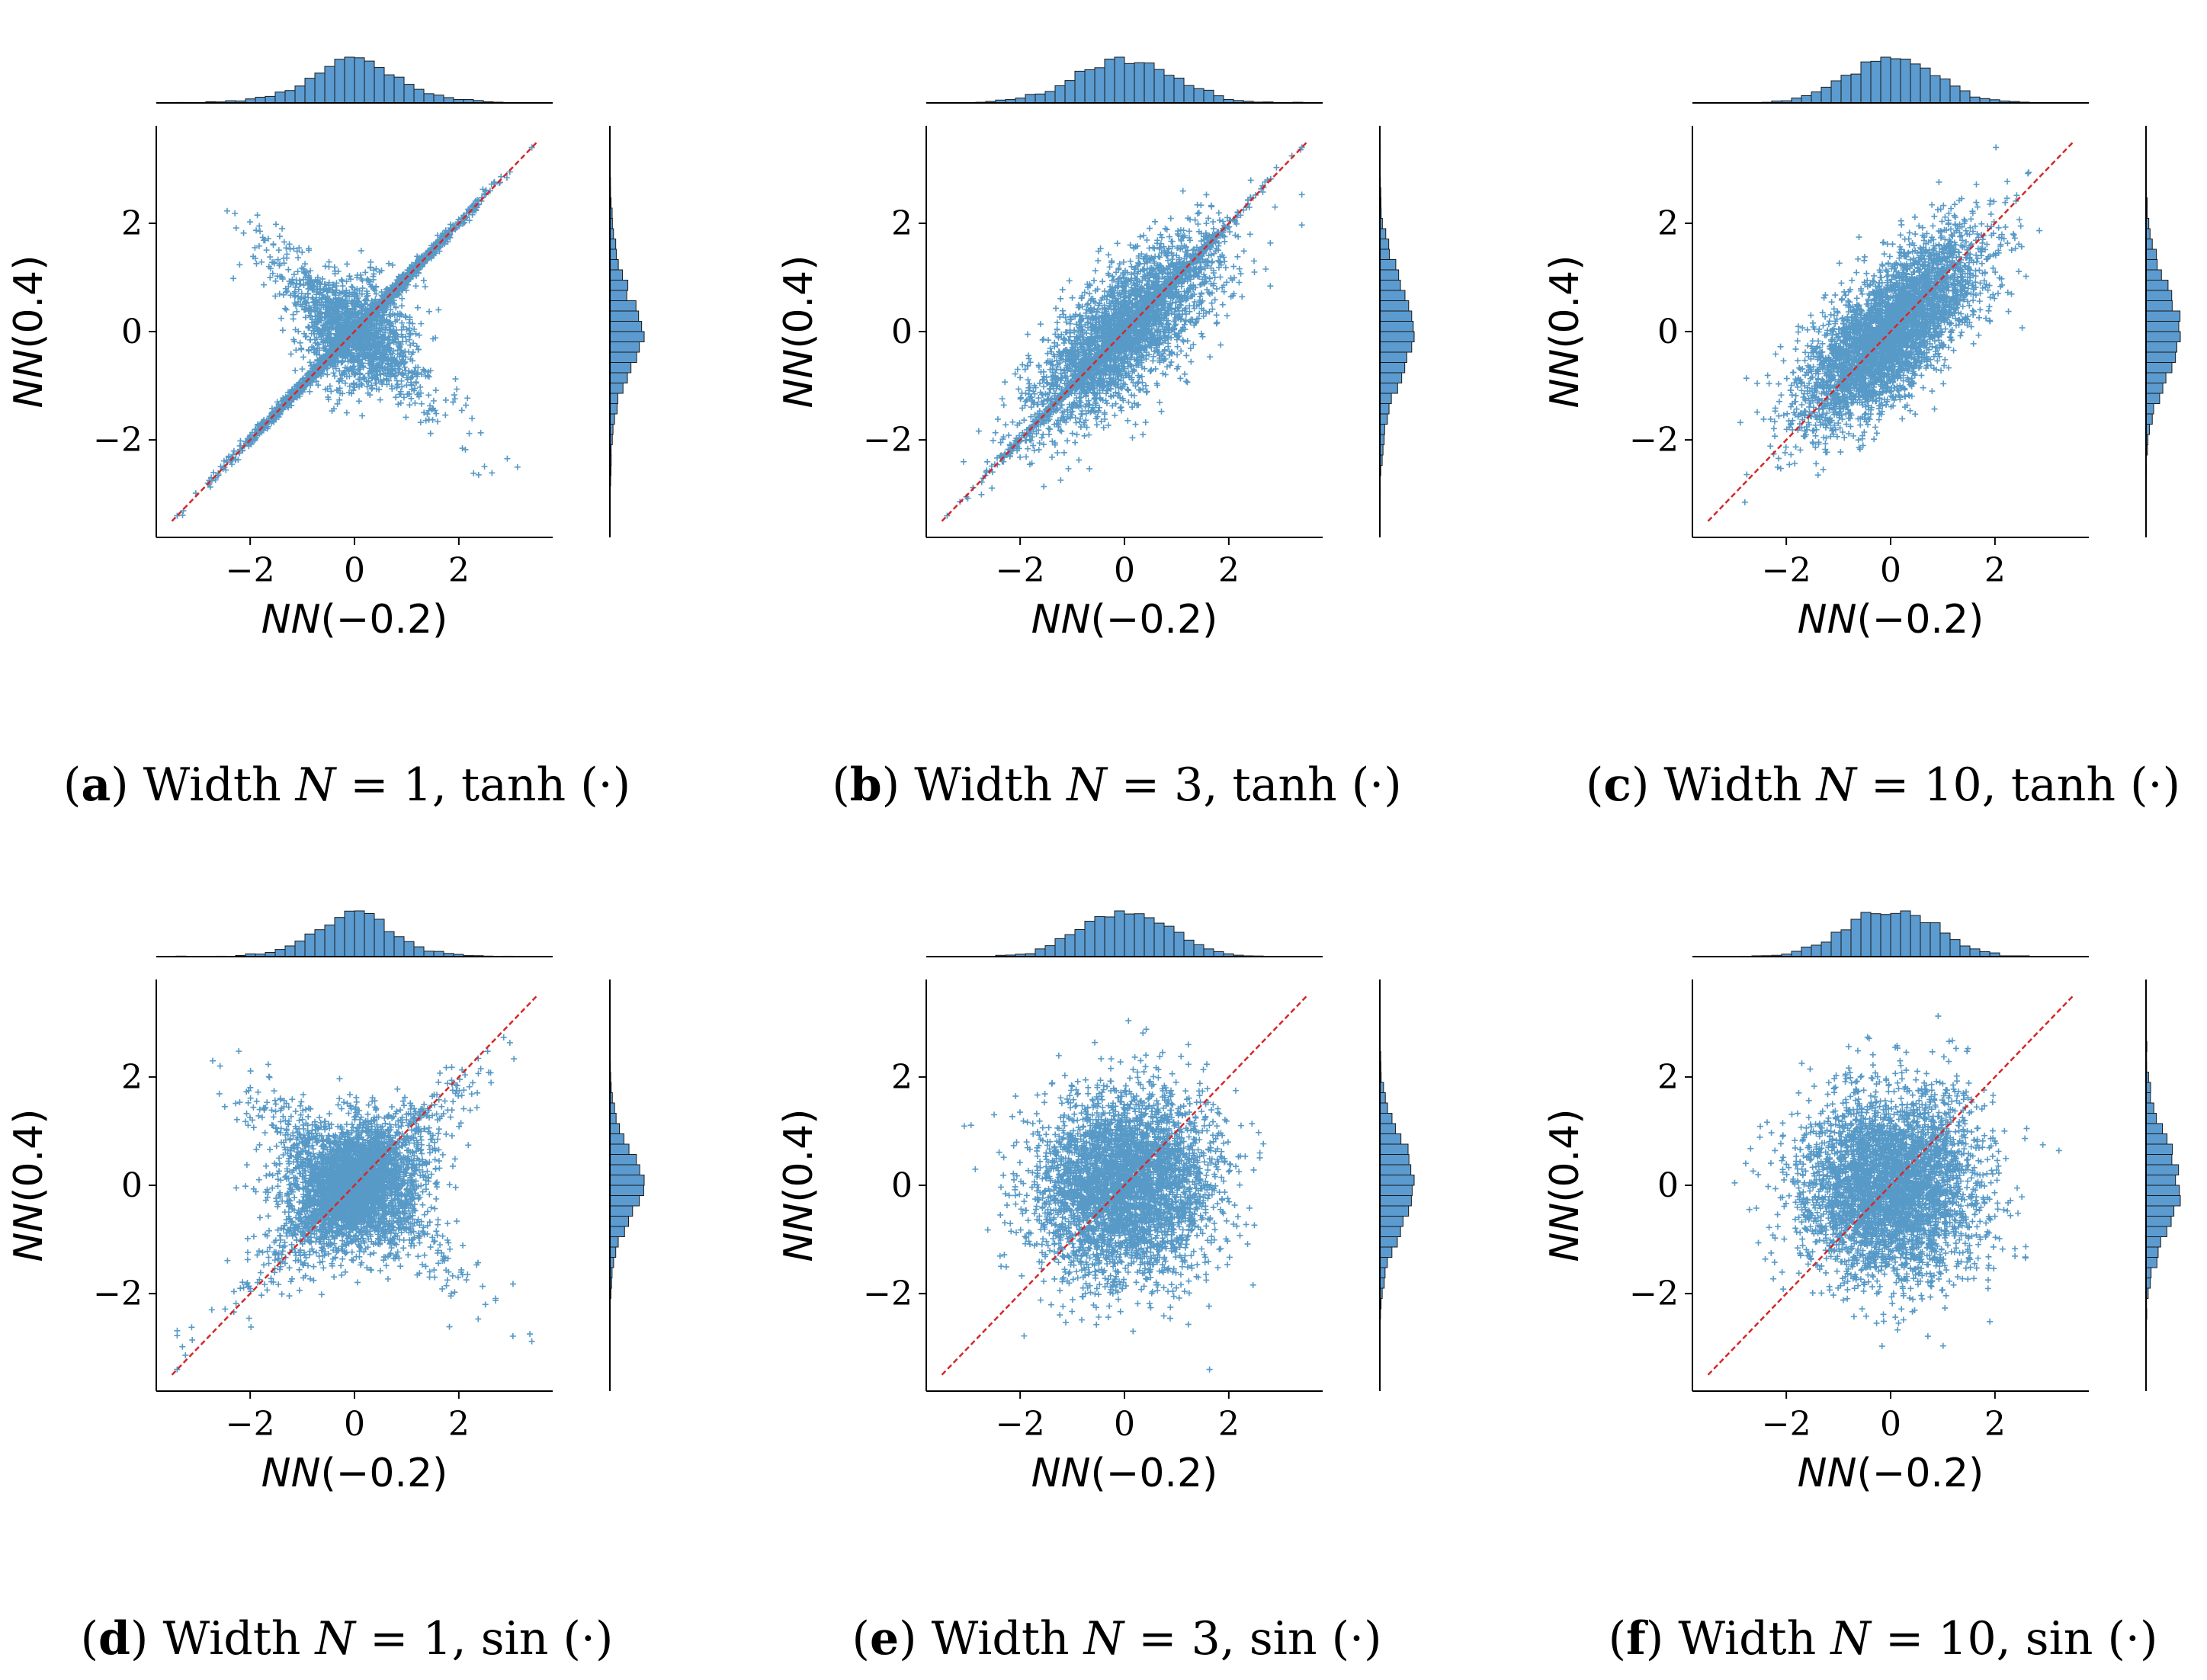  Describe the element at coordinates (459, 1424) in the screenshot. I see `x-tick-label: 2` at that location.